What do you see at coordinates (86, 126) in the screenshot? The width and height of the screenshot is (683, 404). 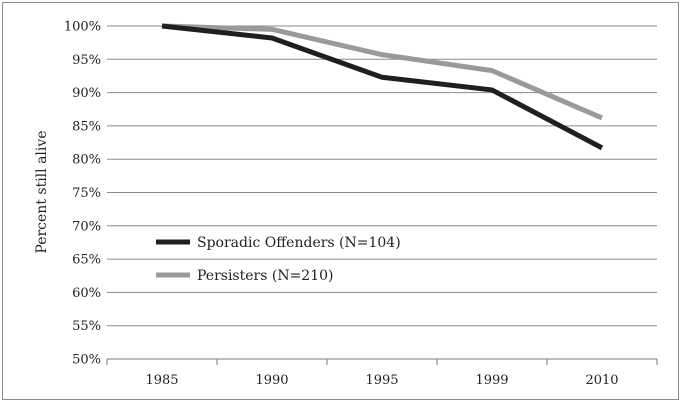 I see `y-tick-label: 85%` at bounding box center [86, 126].